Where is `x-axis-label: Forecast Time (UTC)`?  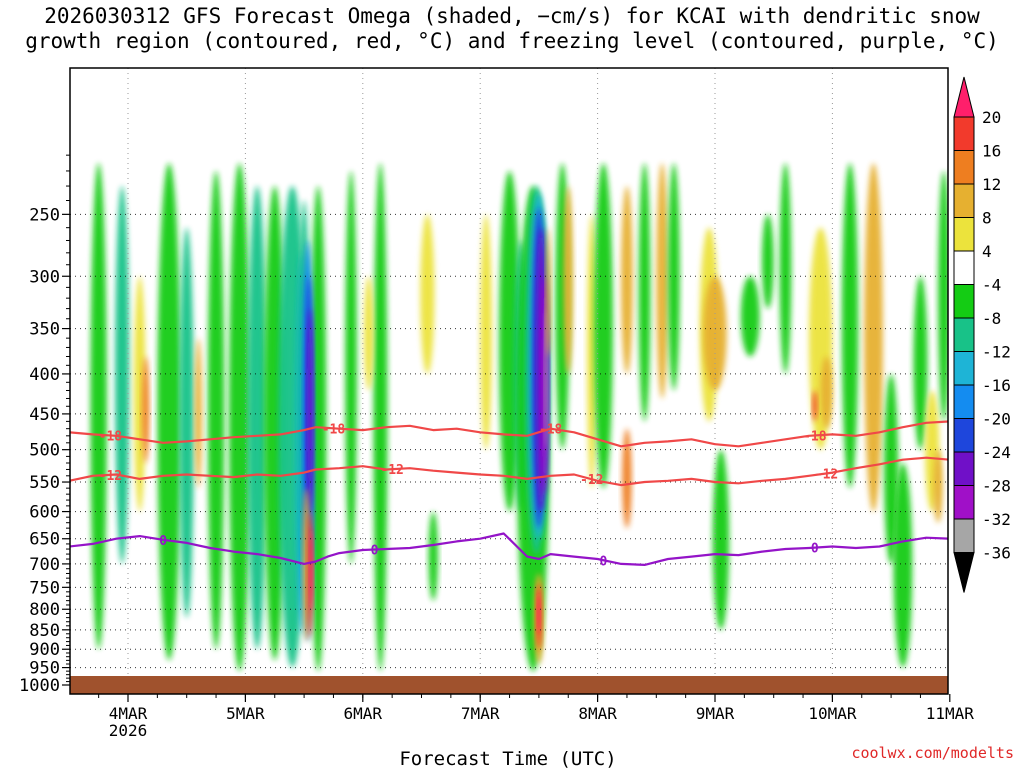
x-axis-label: Forecast Time (UTC) is located at coordinates (507, 758).